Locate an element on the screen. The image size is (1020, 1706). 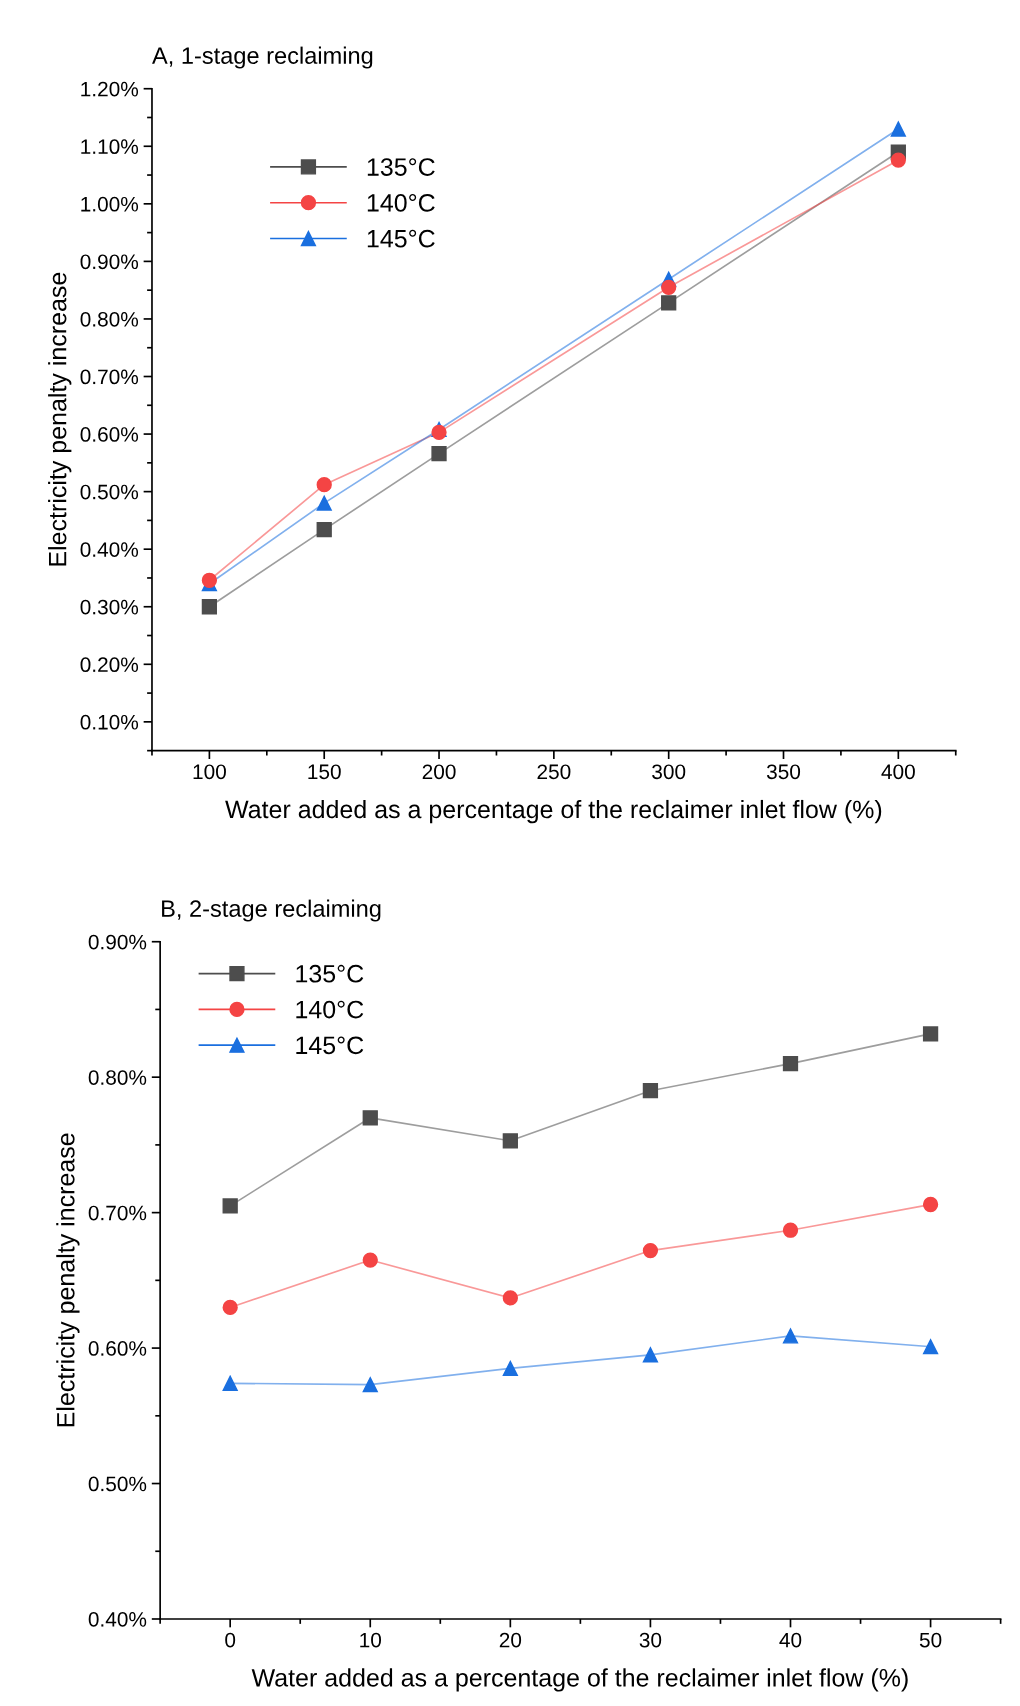
y-tick-label: 1.00% is located at coordinates (110, 204).